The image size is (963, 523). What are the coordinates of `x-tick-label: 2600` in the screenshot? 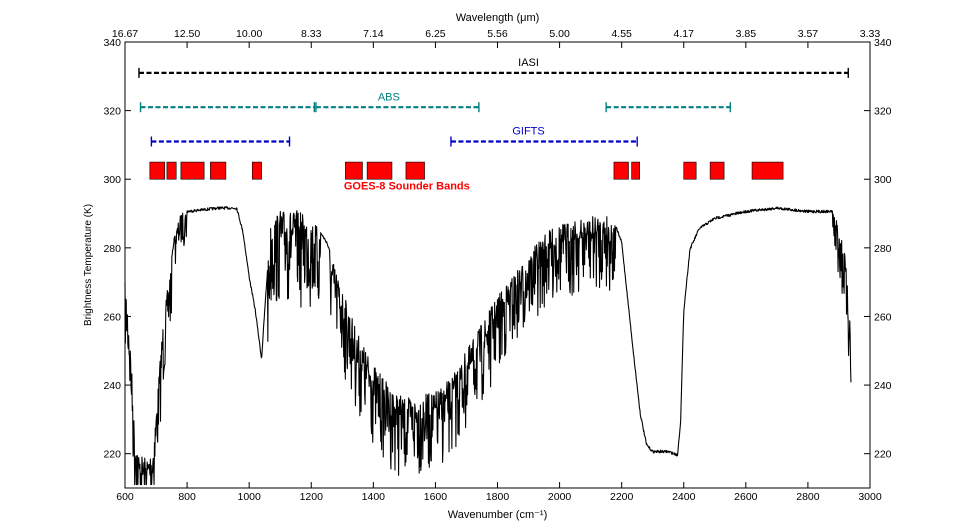 It's located at (746, 497).